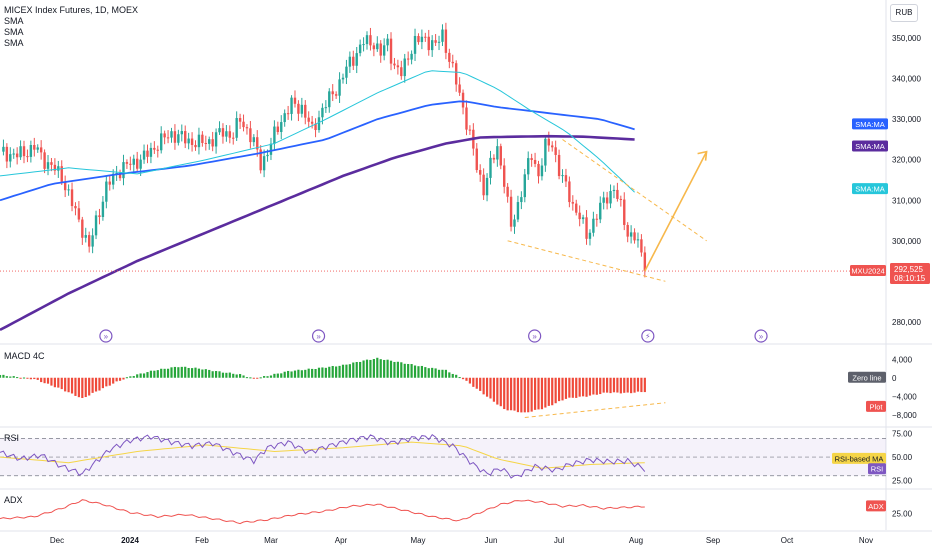 The image size is (932, 550). I want to click on price-tick-label: 320,000, so click(906, 160).